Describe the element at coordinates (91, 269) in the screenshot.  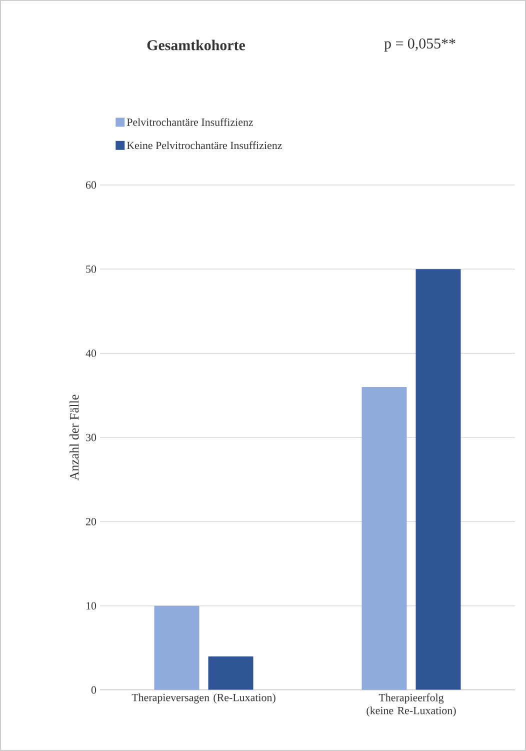
I see `y-tick-label: 50` at that location.